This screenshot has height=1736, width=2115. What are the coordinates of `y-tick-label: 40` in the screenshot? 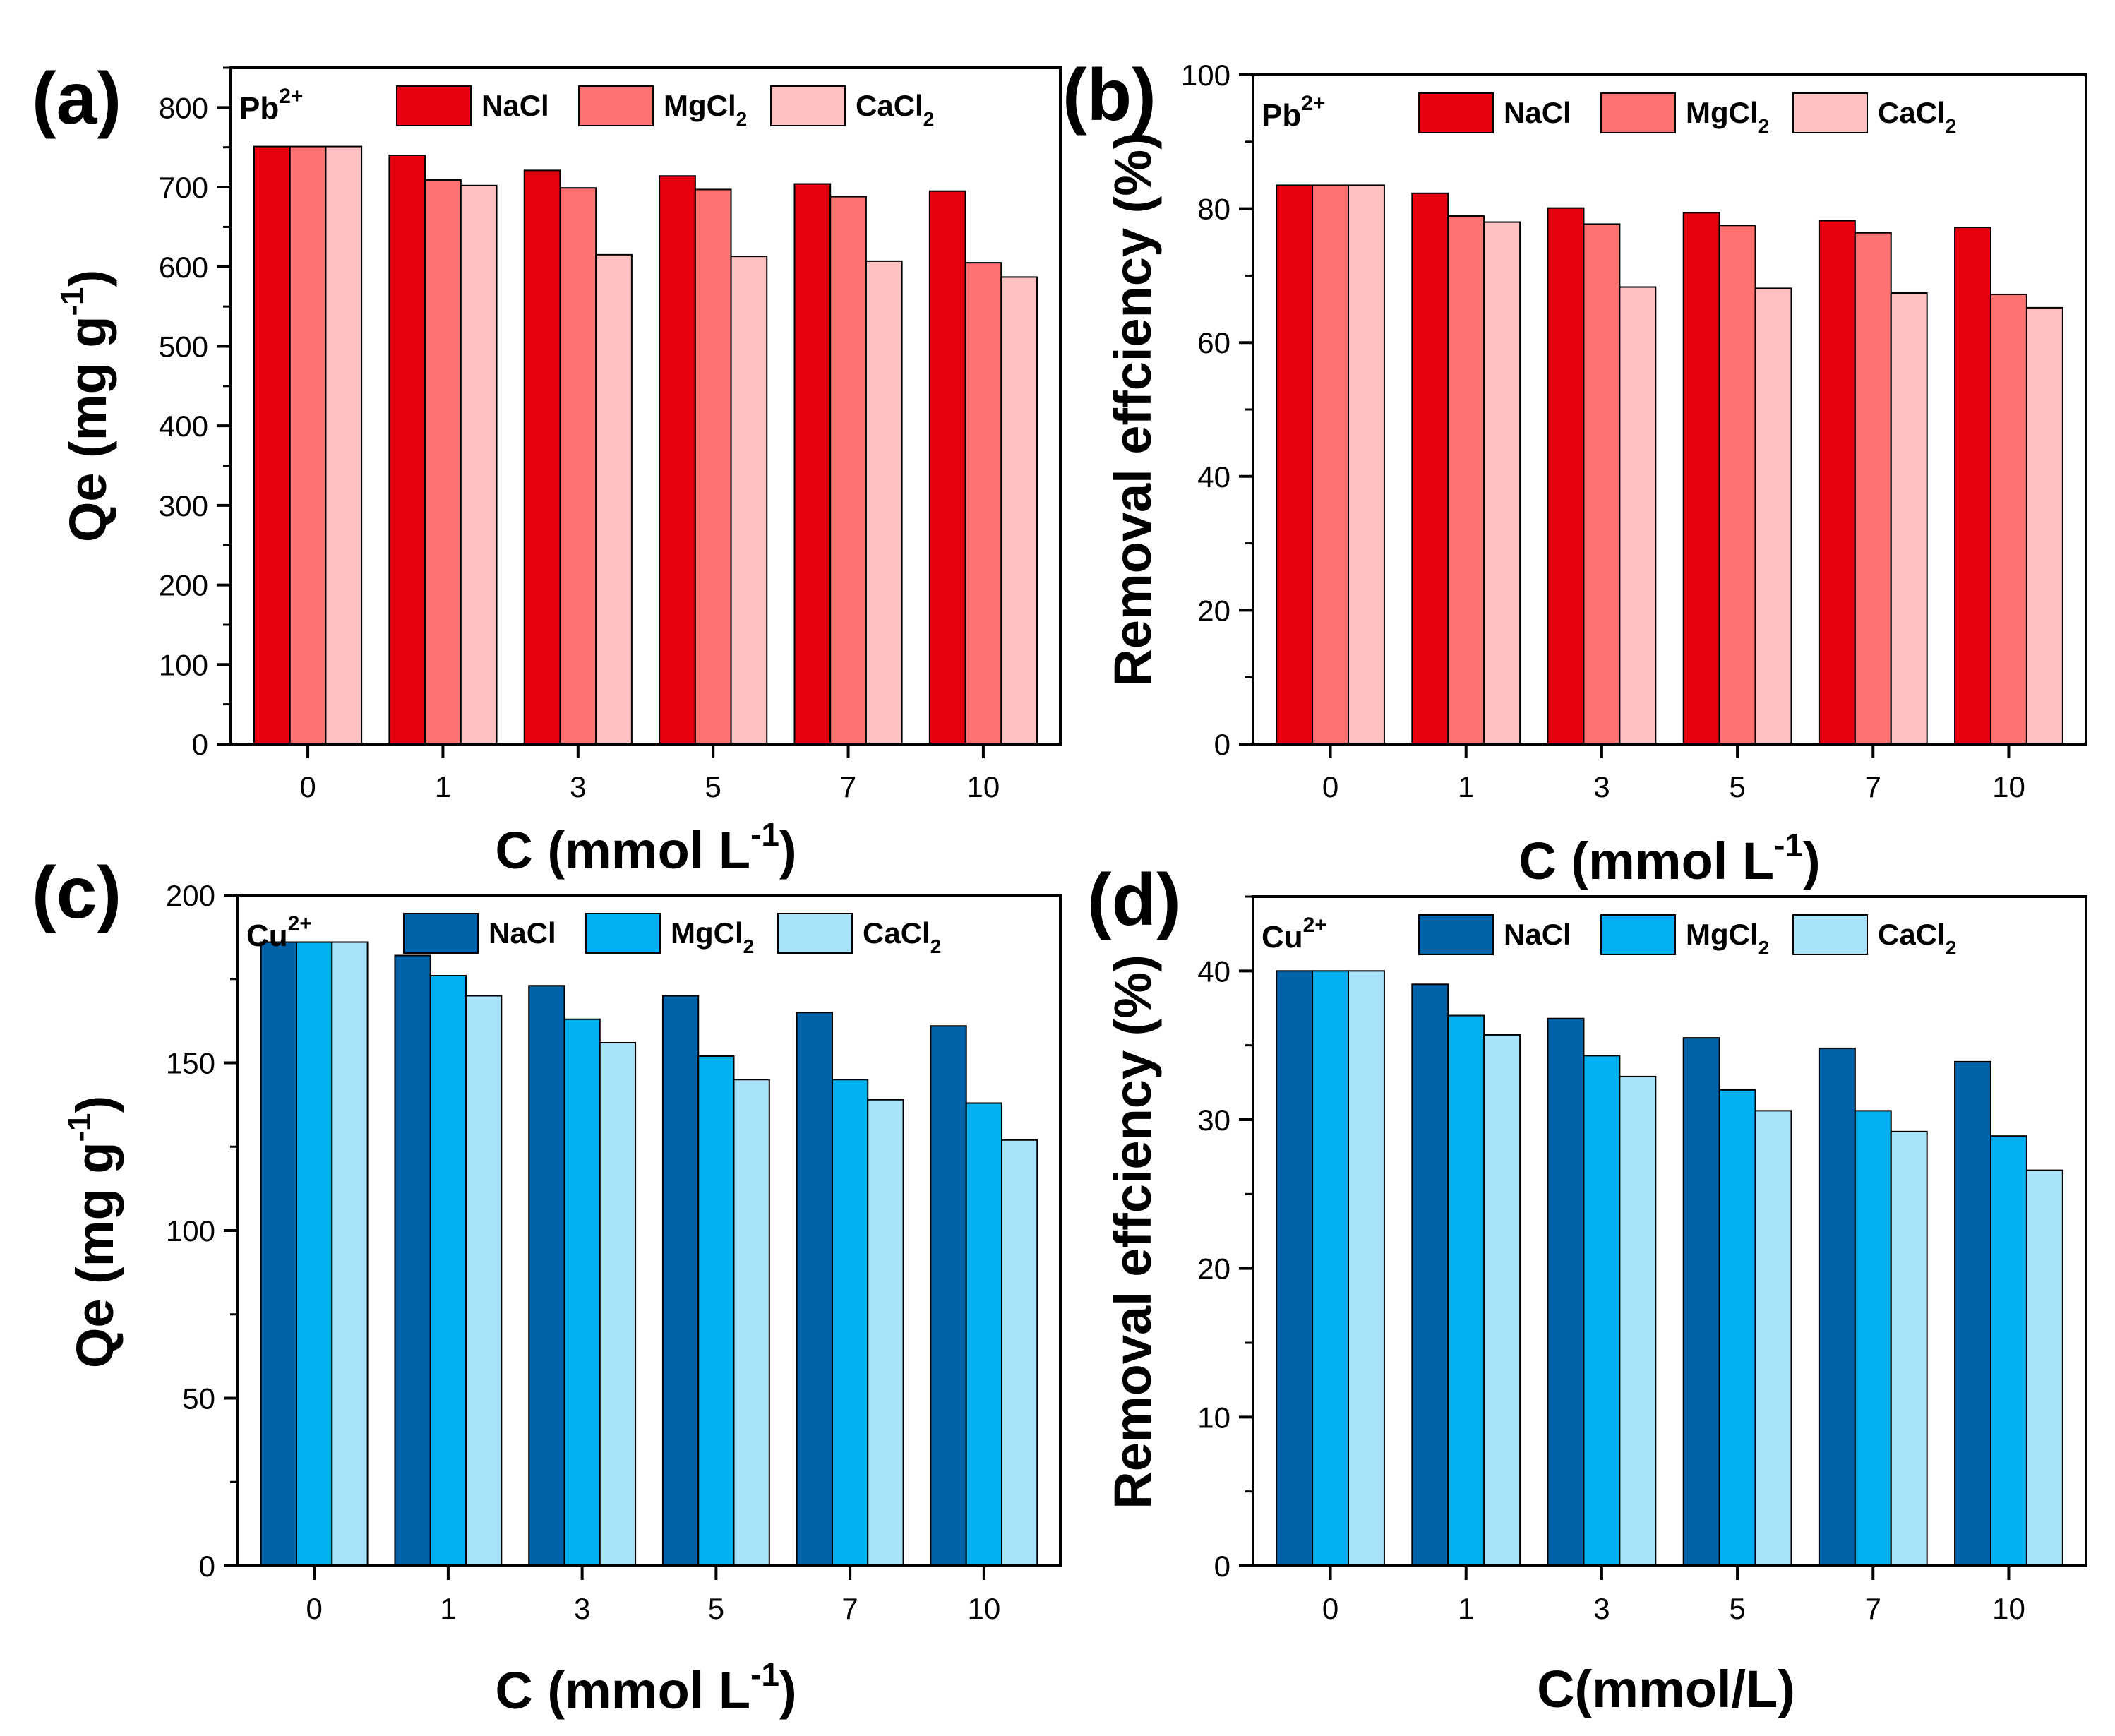 It's located at (1213, 971).